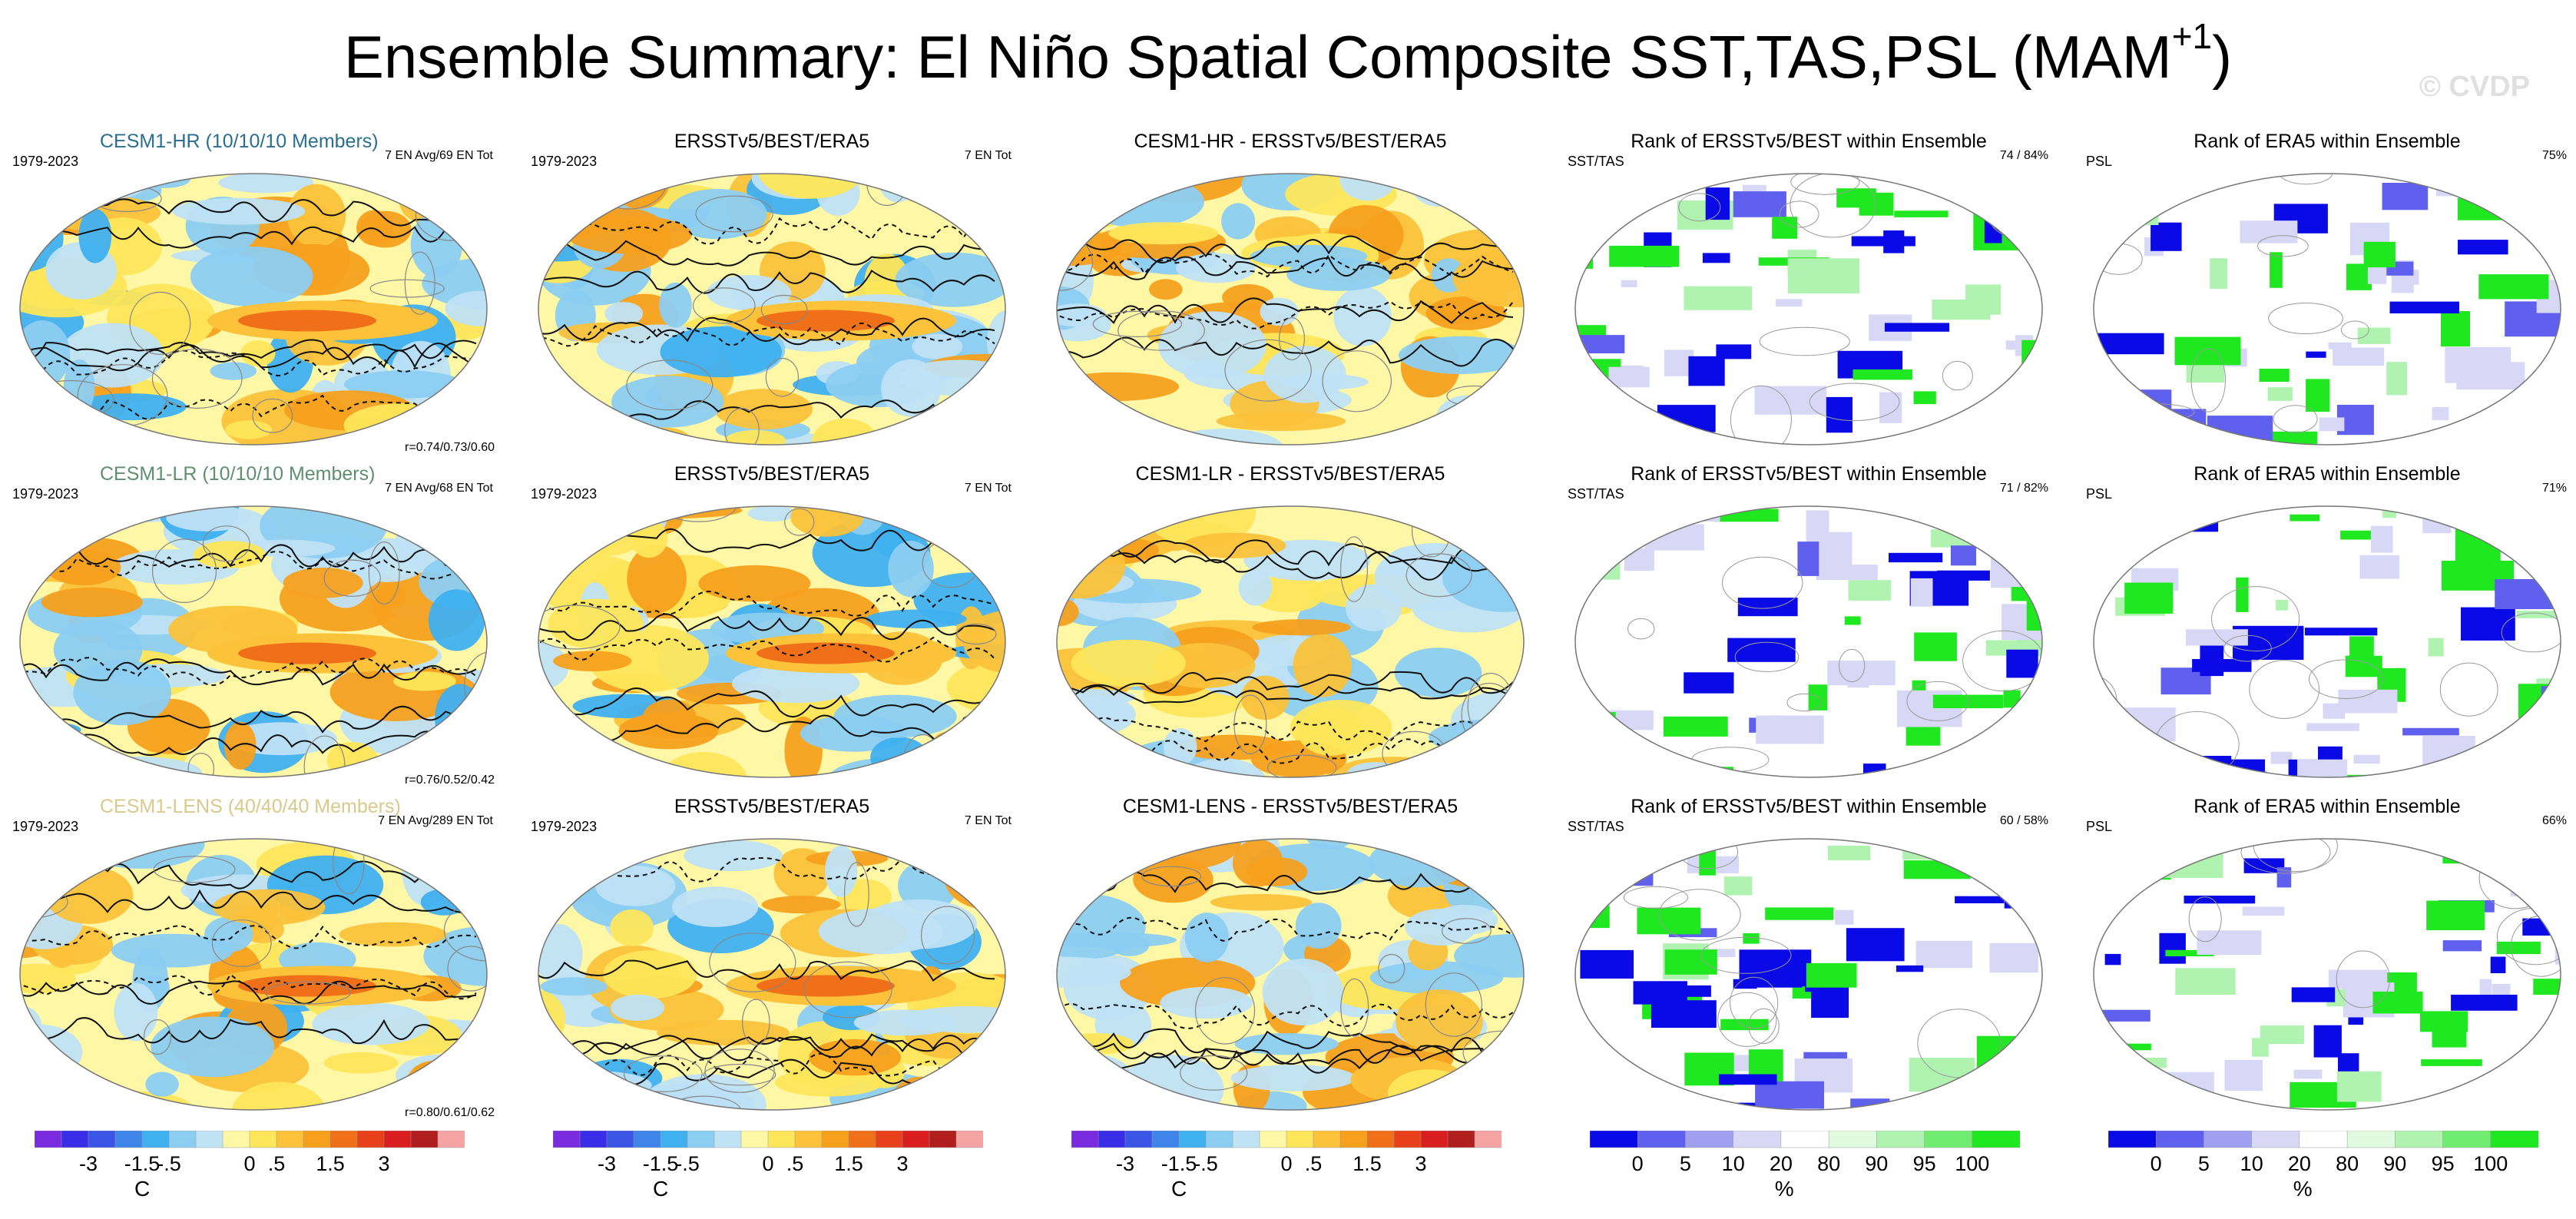  What do you see at coordinates (2327, 628) in the screenshot?
I see `rank-psl-panel-row2: Rank of ERA5 within Ensemble PSL 71%` at bounding box center [2327, 628].